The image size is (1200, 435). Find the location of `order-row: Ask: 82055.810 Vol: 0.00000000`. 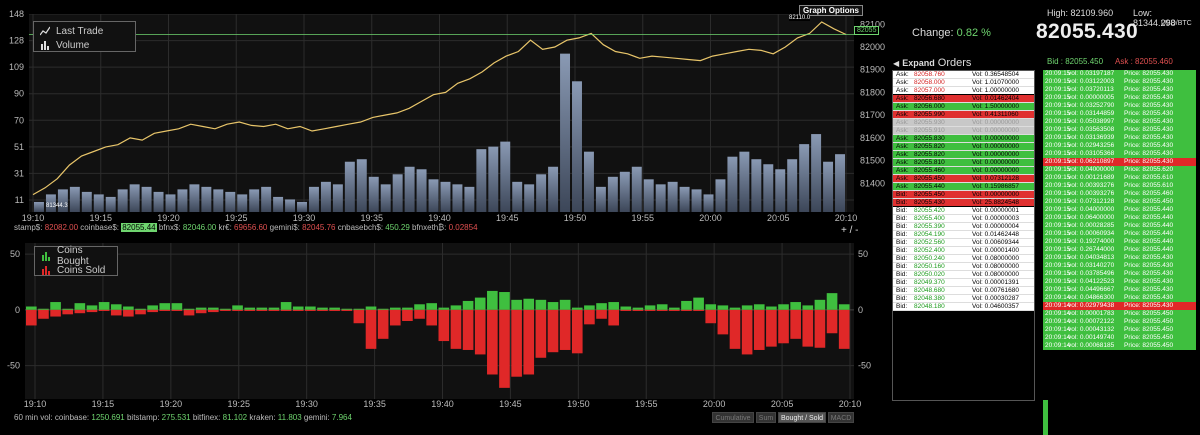

order-row: Ask: 82055.810 Vol: 0.00000000 is located at coordinates (963, 163).